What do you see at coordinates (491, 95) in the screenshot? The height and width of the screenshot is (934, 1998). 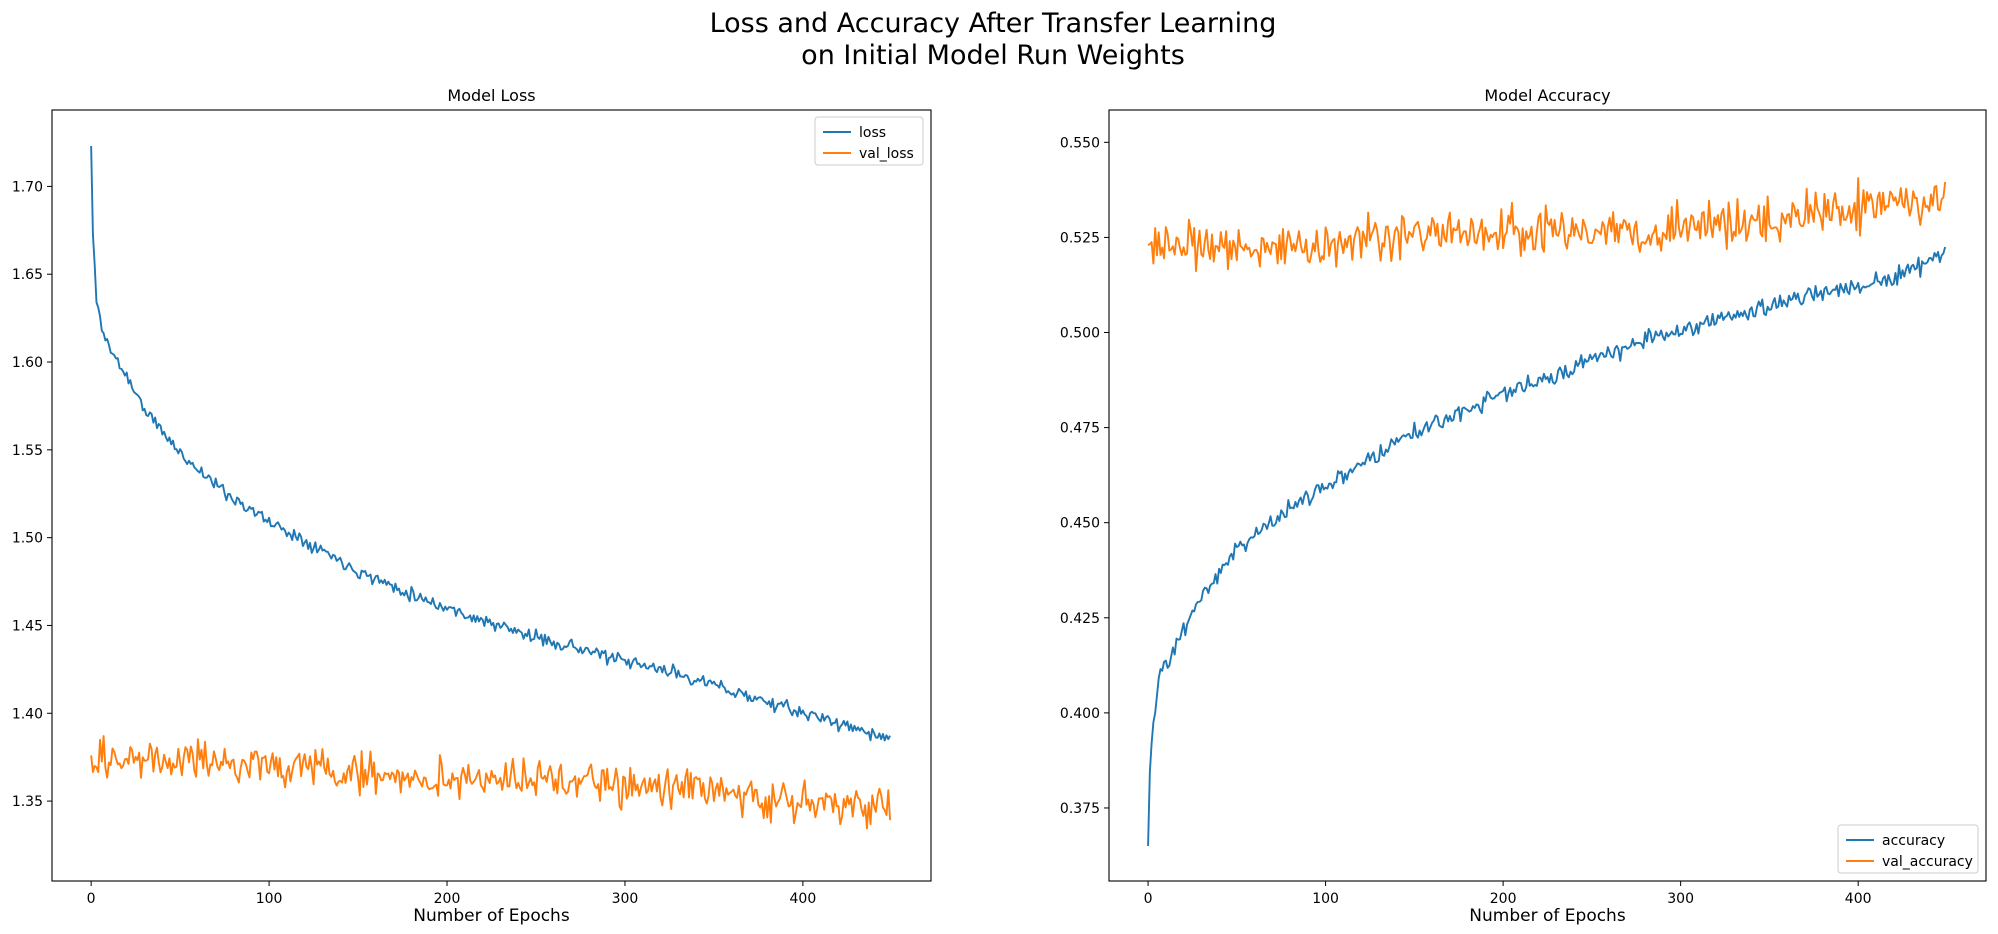 I see `axes-title: Model Loss` at bounding box center [491, 95].